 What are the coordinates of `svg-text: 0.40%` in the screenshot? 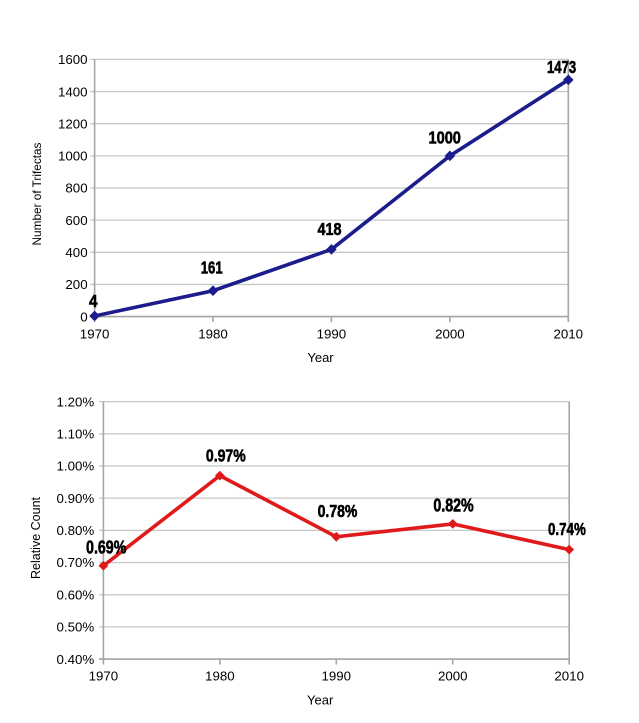 It's located at (75, 659).